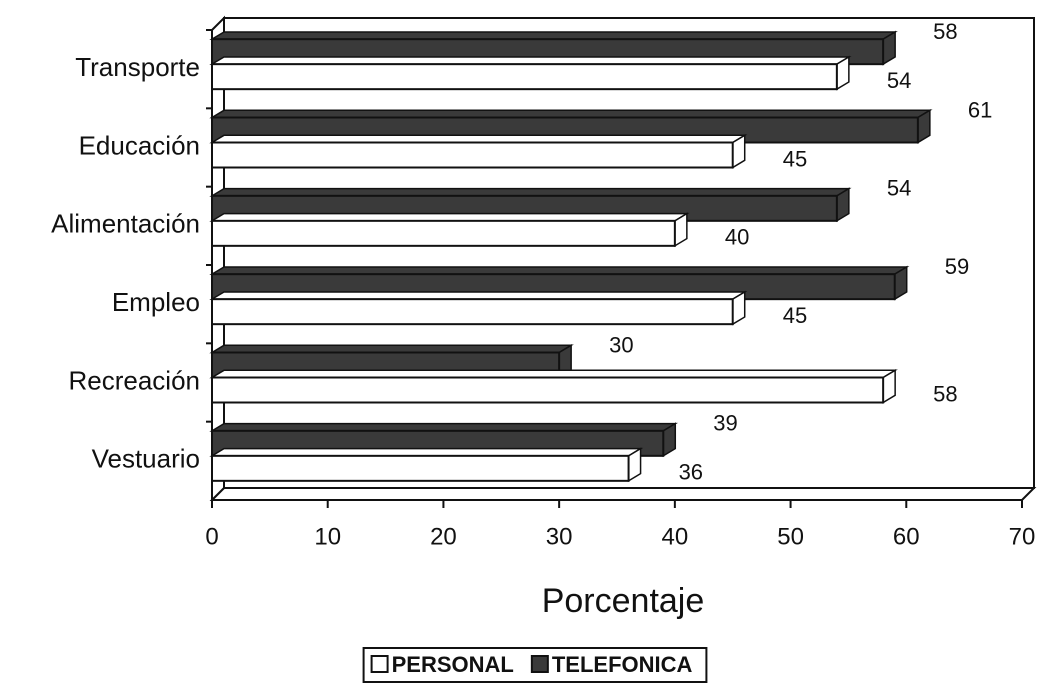  Describe the element at coordinates (443, 536) in the screenshot. I see `x-tick-label: 20` at that location.